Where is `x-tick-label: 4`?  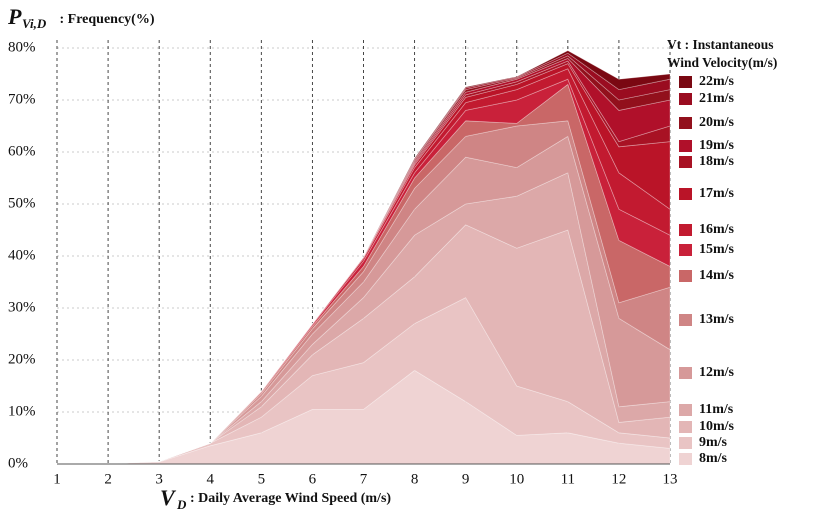
x-tick-label: 4 is located at coordinates (211, 479).